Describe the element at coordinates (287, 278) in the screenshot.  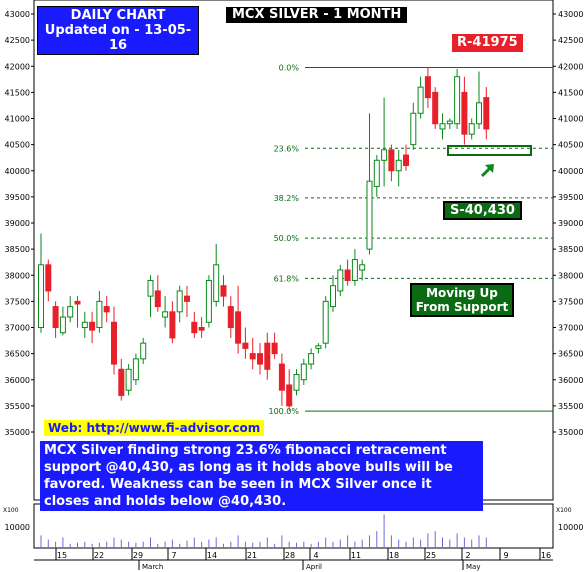
I see `fib-label: 61.8%` at that location.